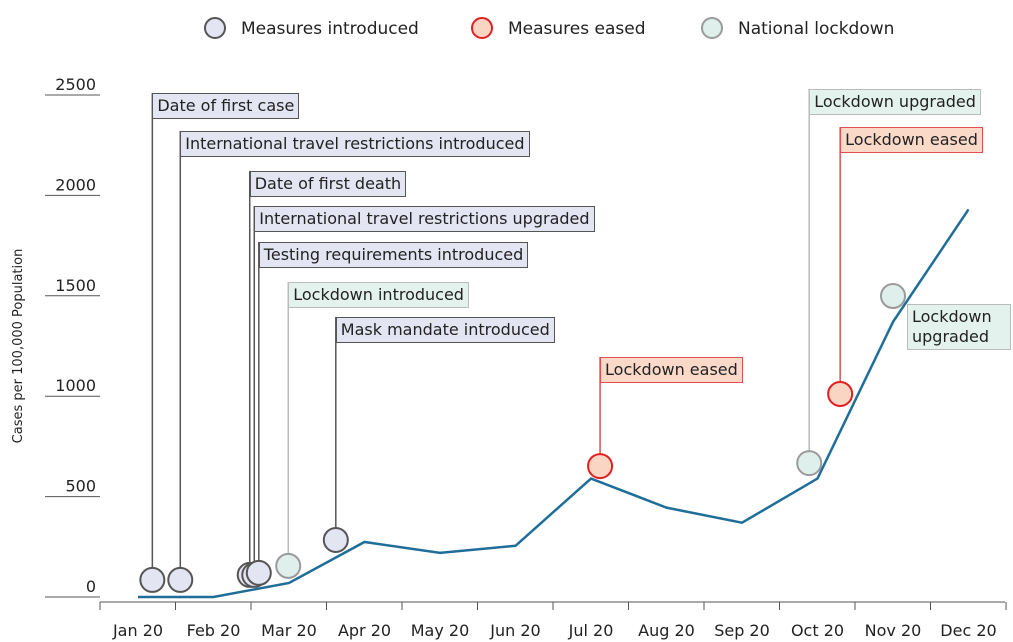 The height and width of the screenshot is (642, 1013). What do you see at coordinates (226, 106) in the screenshot?
I see `event-label: Date of first case` at bounding box center [226, 106].